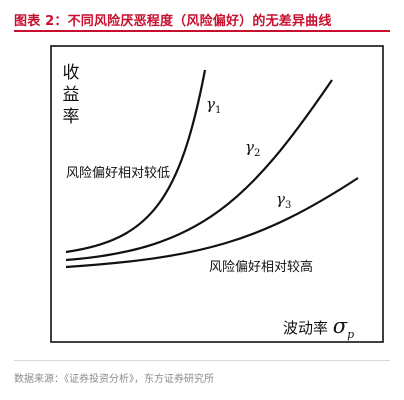 The height and width of the screenshot is (400, 404). Describe the element at coordinates (71, 73) in the screenshot. I see `y-axis-label-char: 收` at that location.